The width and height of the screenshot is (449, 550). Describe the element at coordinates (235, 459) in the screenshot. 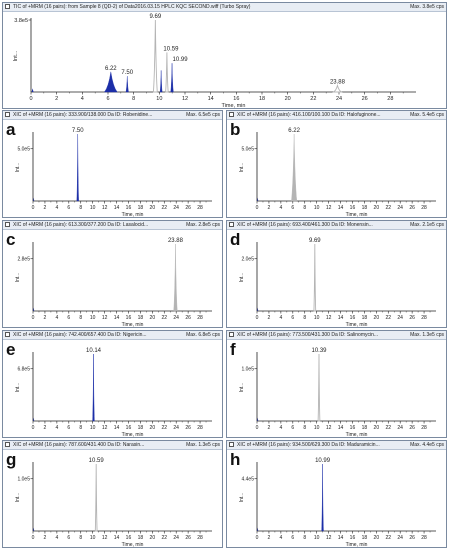

I see `panel-letter: h` at that location.